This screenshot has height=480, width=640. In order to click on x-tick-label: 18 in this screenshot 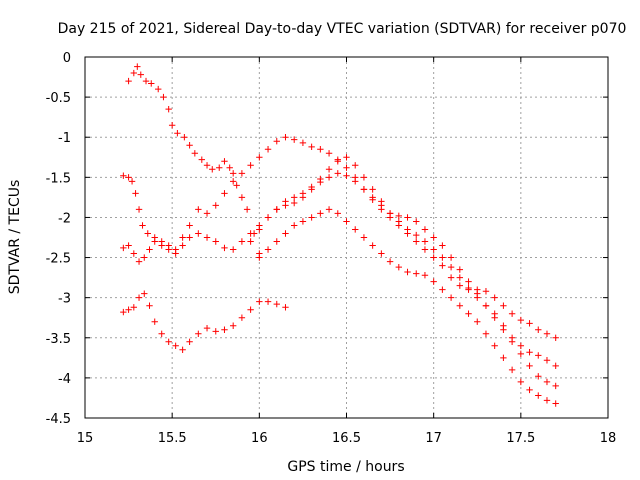, I will do `click(608, 438)`.